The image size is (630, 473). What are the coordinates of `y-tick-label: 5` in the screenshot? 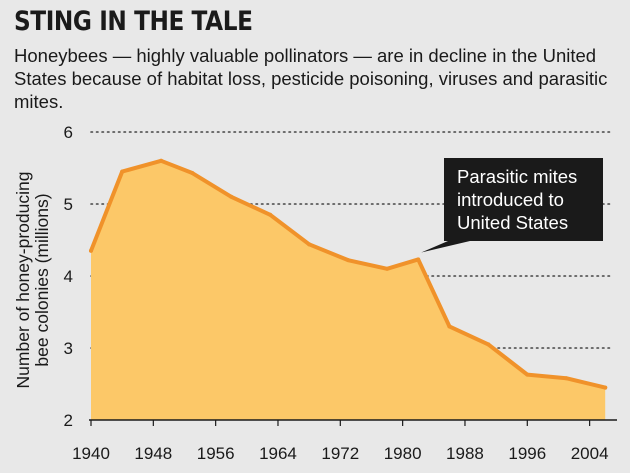 It's located at (68, 204).